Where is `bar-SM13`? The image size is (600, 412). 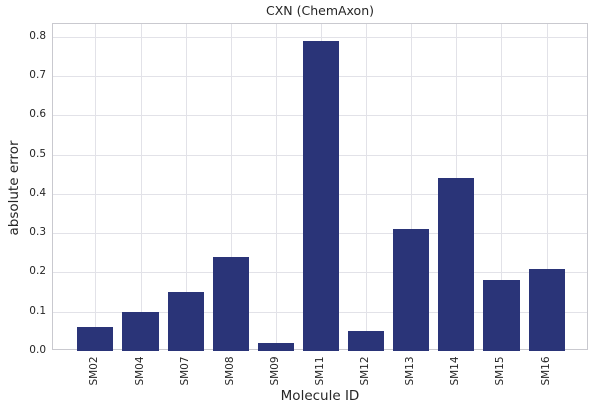 bar-SM13 is located at coordinates (411, 290).